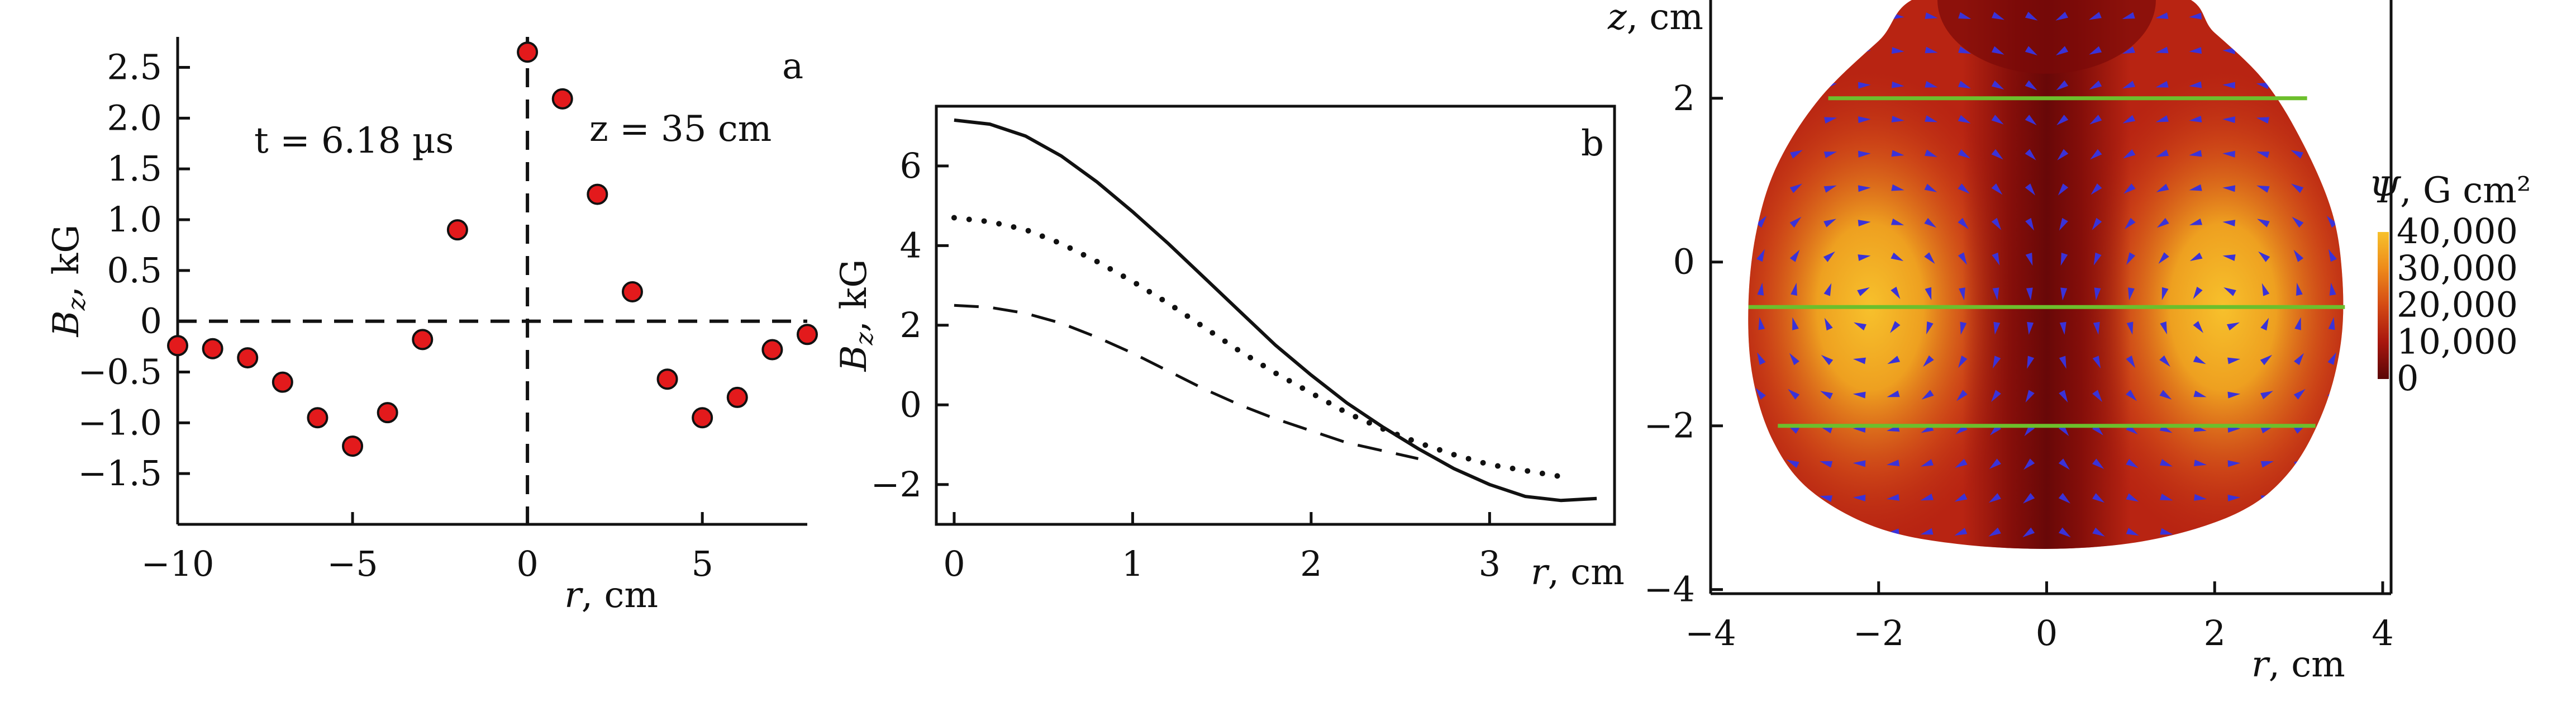 The image size is (2576, 701). What do you see at coordinates (120, 372) in the screenshot?
I see `panel-a-y-tick-label: −0.5` at bounding box center [120, 372].